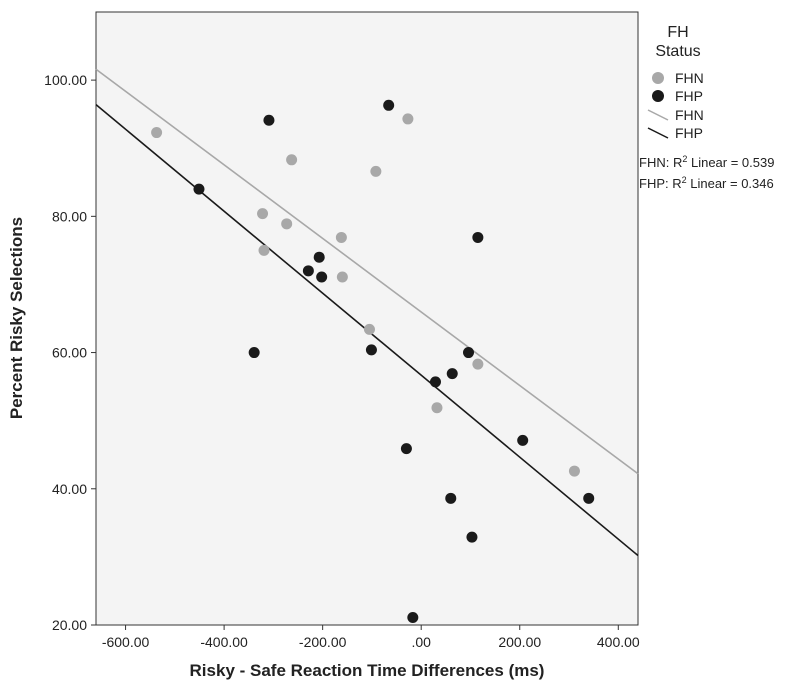  I want to click on x-tick-label: -400.00, so click(224, 642).